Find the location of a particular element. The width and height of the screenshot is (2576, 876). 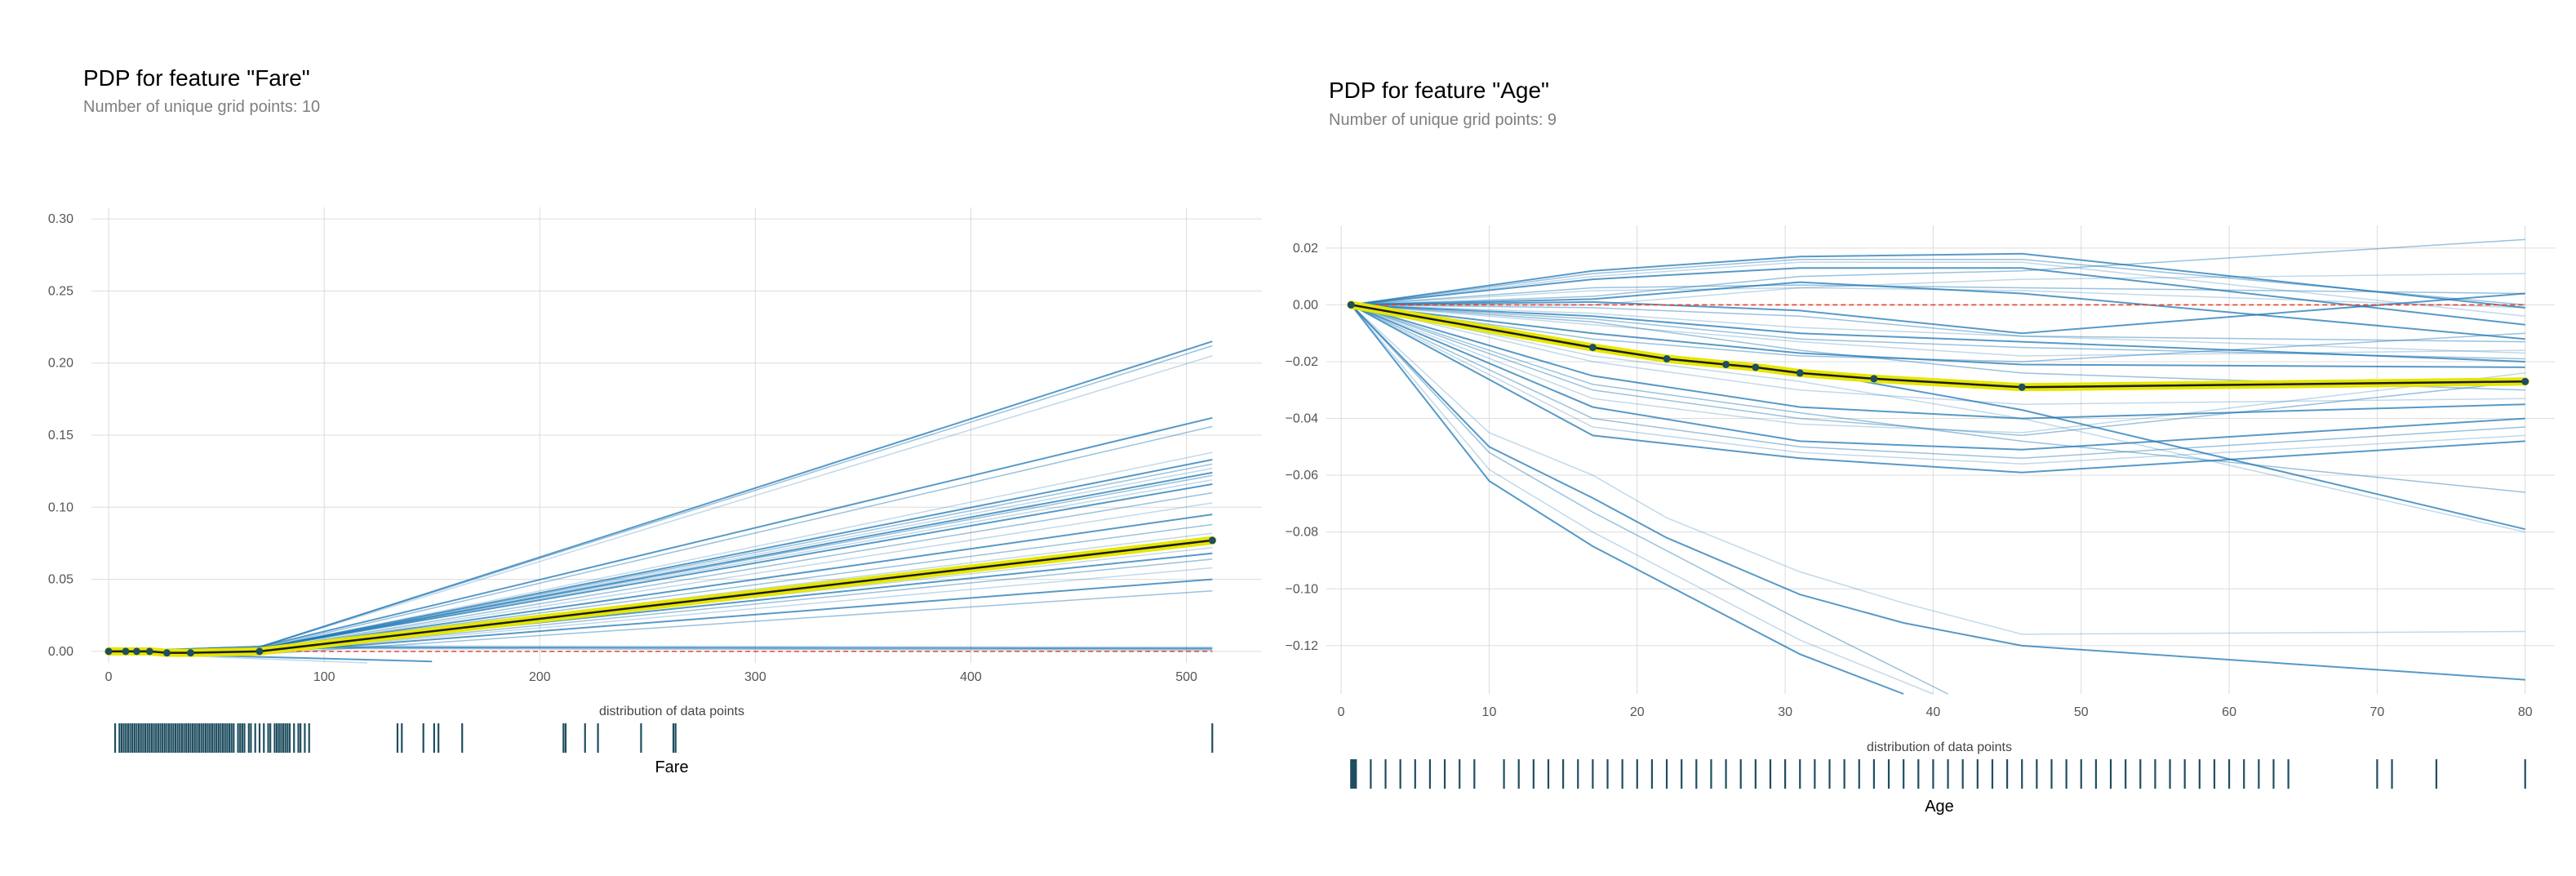

fare-distribution-label: distribution of data points is located at coordinates (671, 711).